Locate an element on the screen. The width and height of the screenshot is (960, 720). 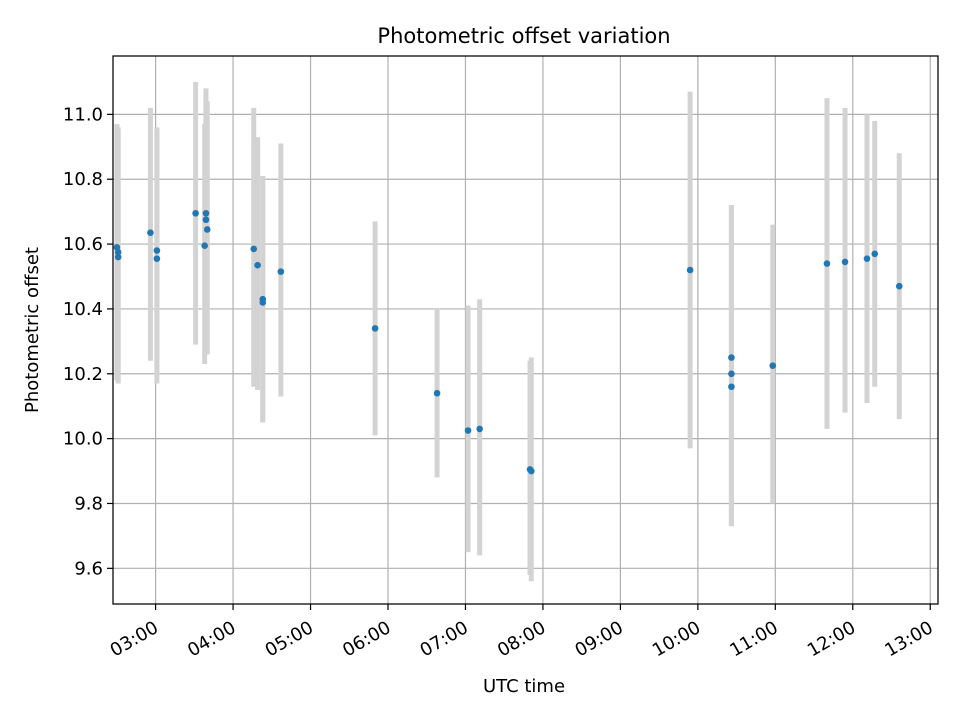
y-axis-label: Photometric offset is located at coordinates (32, 330).